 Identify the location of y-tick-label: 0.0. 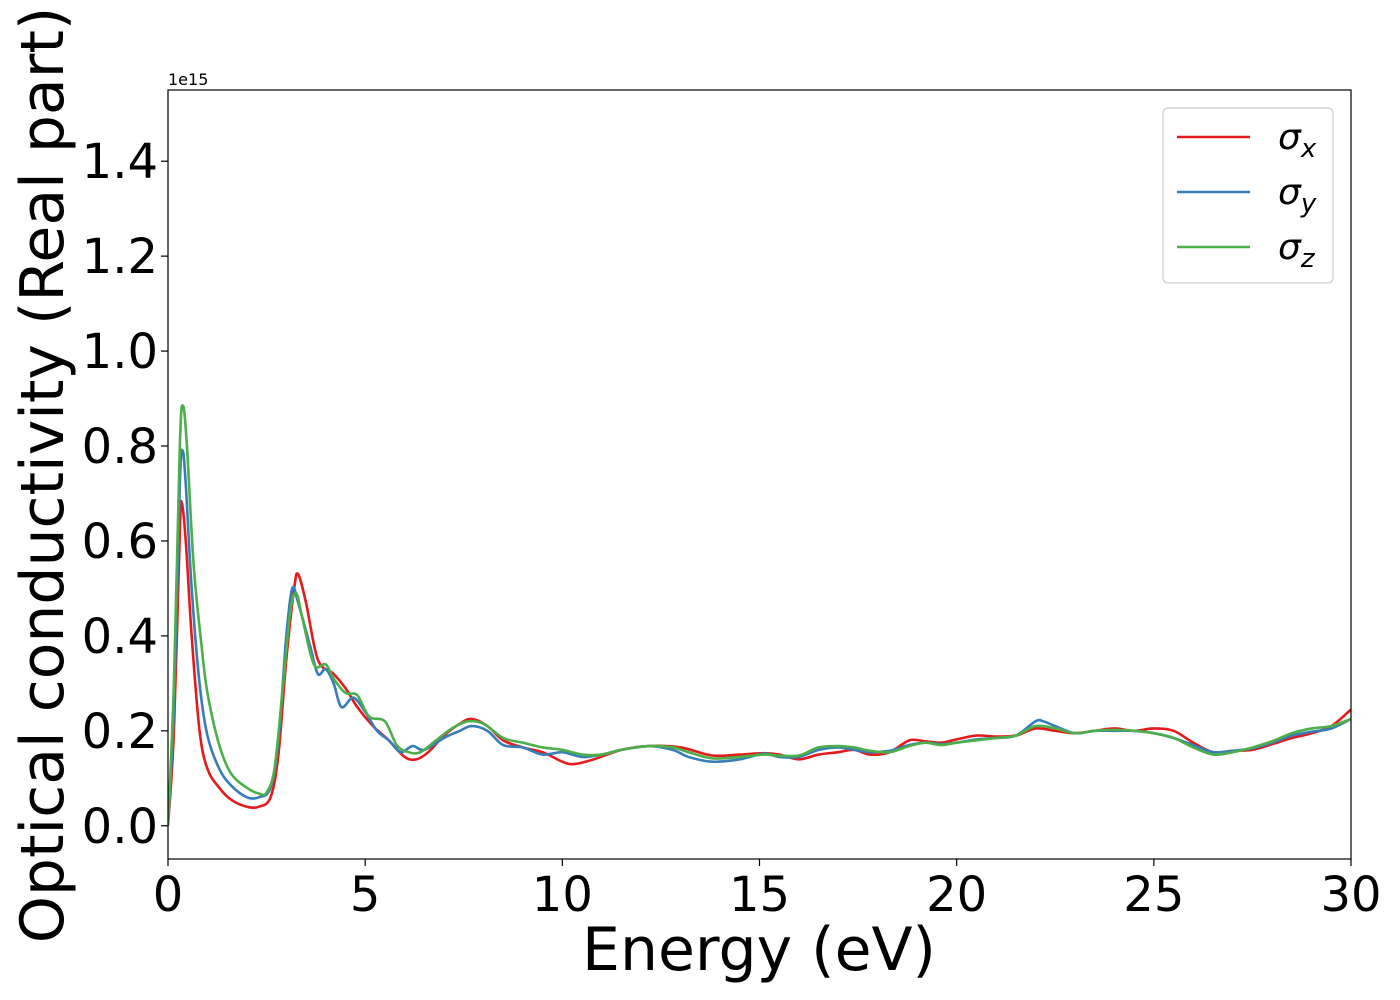
(120, 827).